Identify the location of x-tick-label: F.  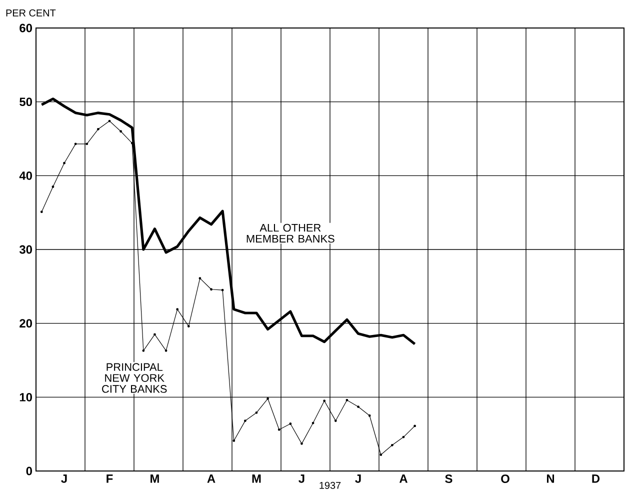
(109, 478).